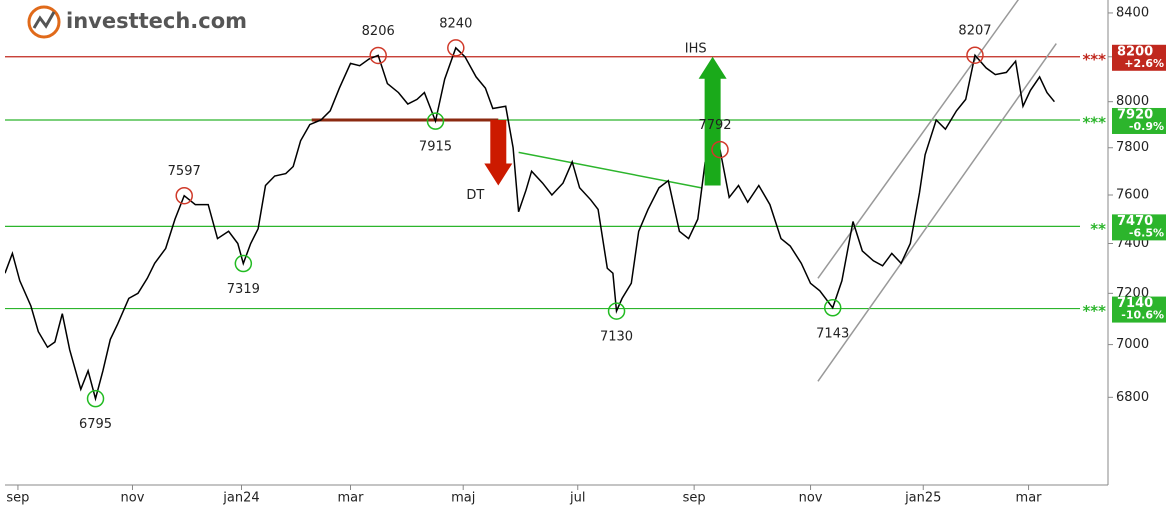  I want to click on x-tick-label: maj, so click(463, 498).